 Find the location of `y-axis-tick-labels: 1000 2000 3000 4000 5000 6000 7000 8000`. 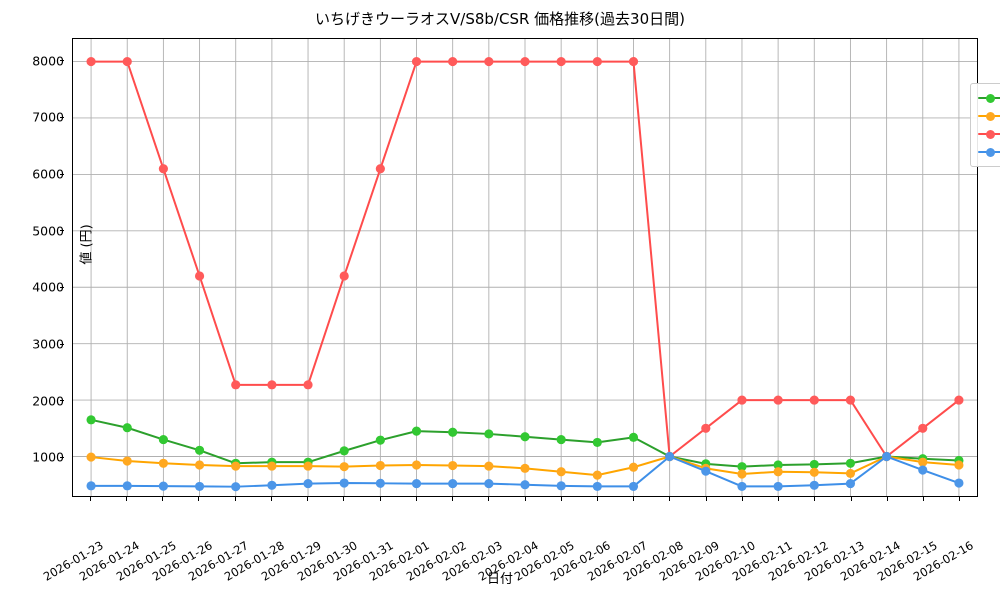

y-axis-tick-labels: 1000 2000 3000 4000 5000 6000 7000 8000 is located at coordinates (32, 267).